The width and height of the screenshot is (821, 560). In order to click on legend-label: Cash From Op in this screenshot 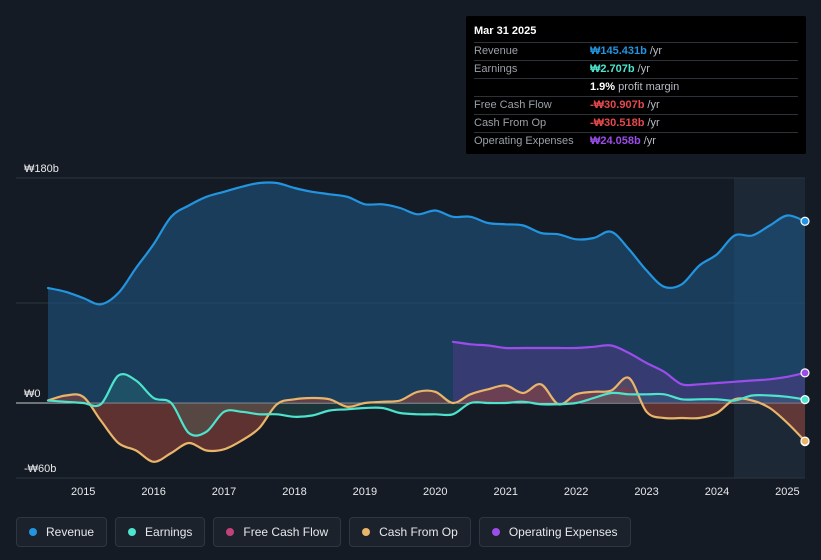, I will do `click(418, 532)`.